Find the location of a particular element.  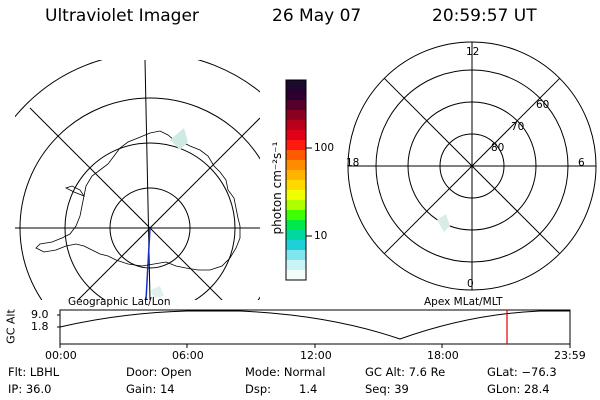

colorbar-frame is located at coordinates (296, 180).